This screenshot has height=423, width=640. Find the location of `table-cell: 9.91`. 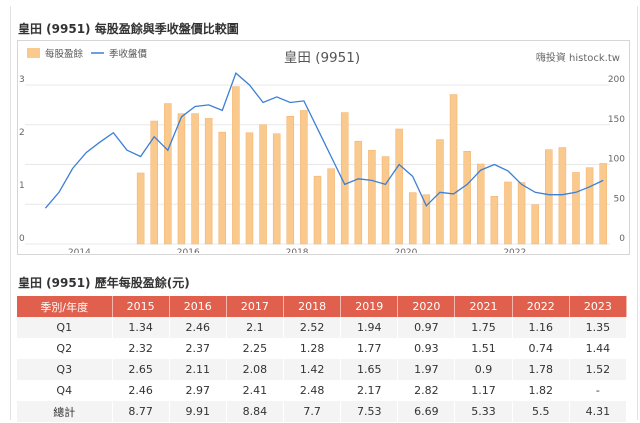

table-cell: 9.91 is located at coordinates (198, 411).